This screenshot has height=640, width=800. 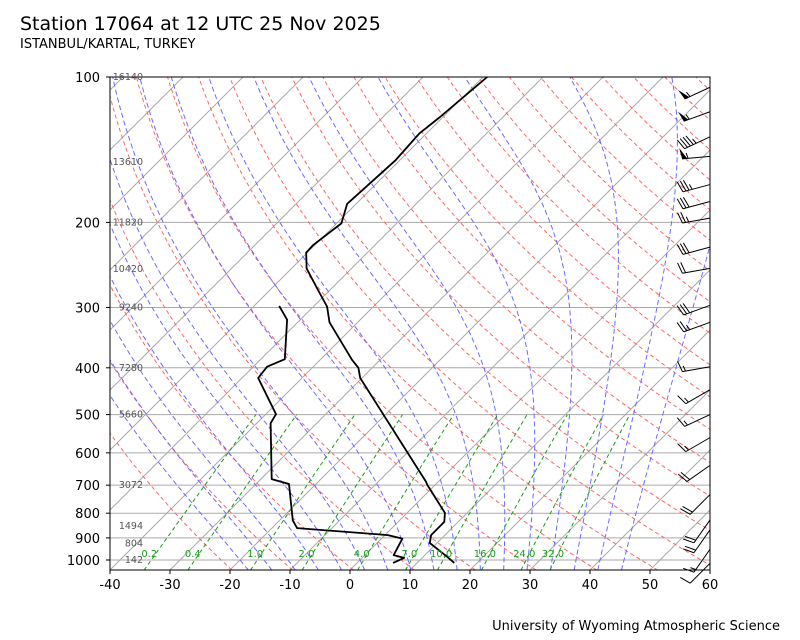 What do you see at coordinates (128, 77) in the screenshot?
I see `height-label: 16140` at bounding box center [128, 77].